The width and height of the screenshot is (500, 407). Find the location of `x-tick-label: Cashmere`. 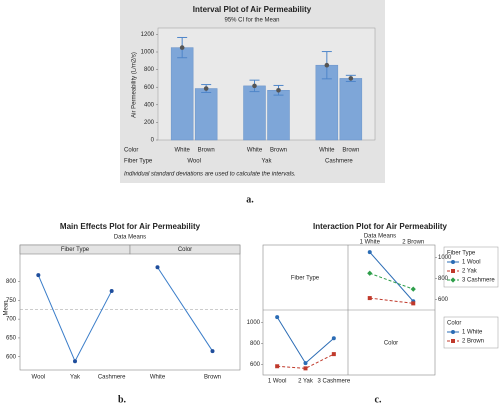

x-tick-label: Cashmere is located at coordinates (112, 378).